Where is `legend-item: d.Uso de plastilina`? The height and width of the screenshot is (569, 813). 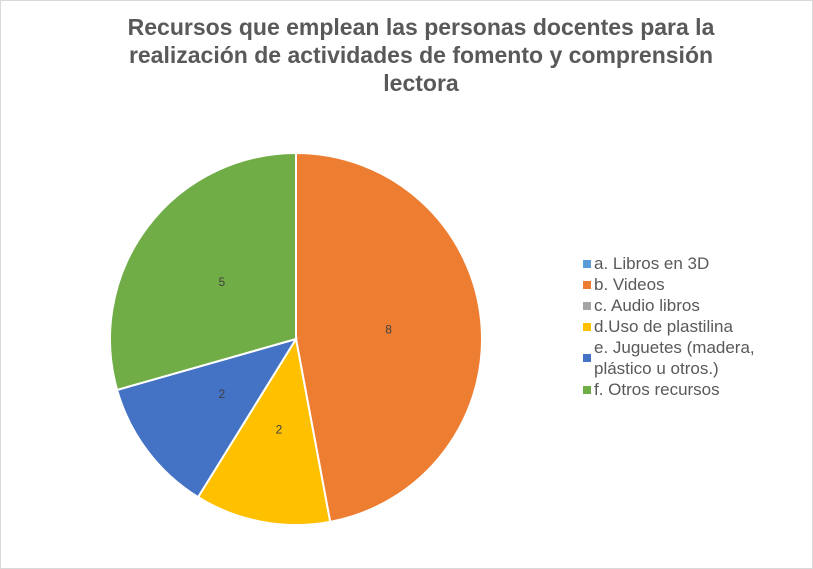
legend-item: d.Uso de plastilina is located at coordinates (697, 326).